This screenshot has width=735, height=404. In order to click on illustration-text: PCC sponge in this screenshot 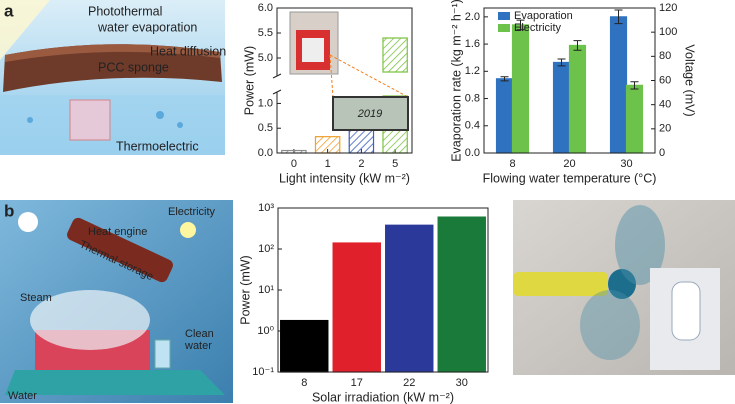, I will do `click(133, 67)`.